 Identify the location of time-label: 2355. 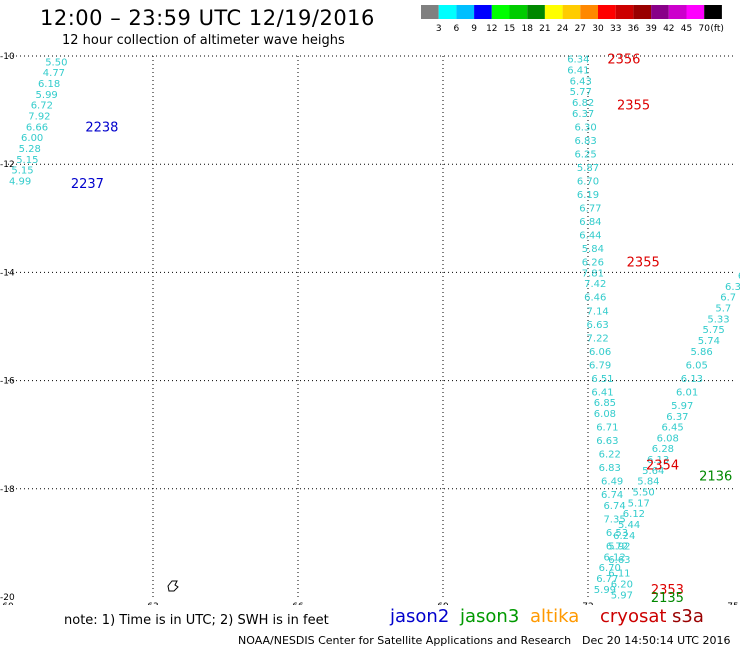
(643, 263).